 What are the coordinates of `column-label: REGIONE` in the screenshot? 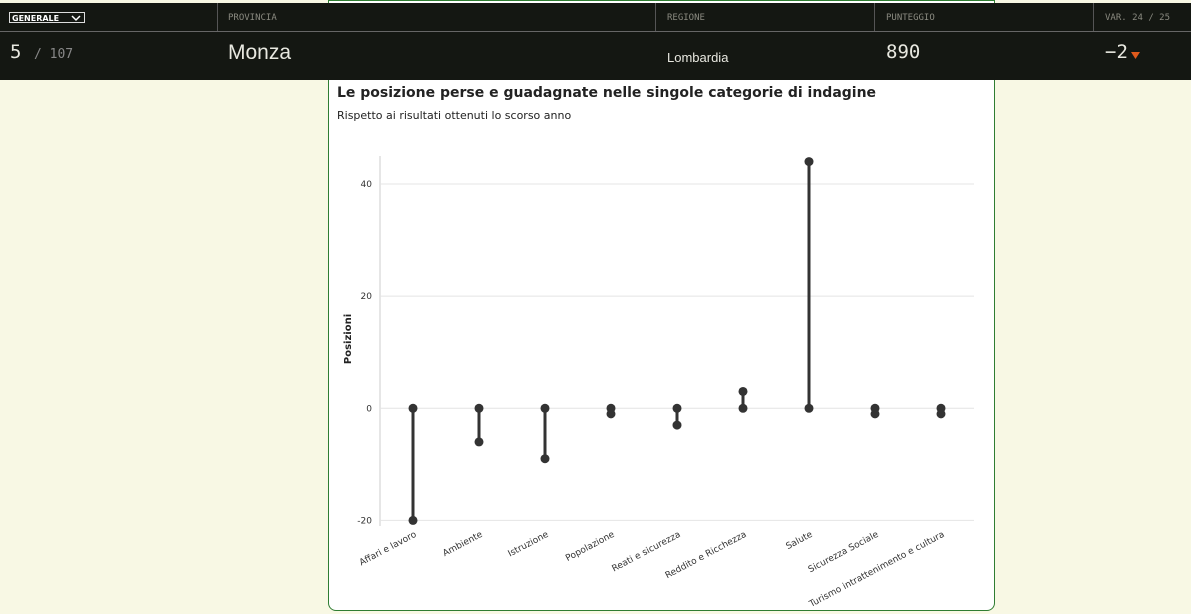 It's located at (686, 18).